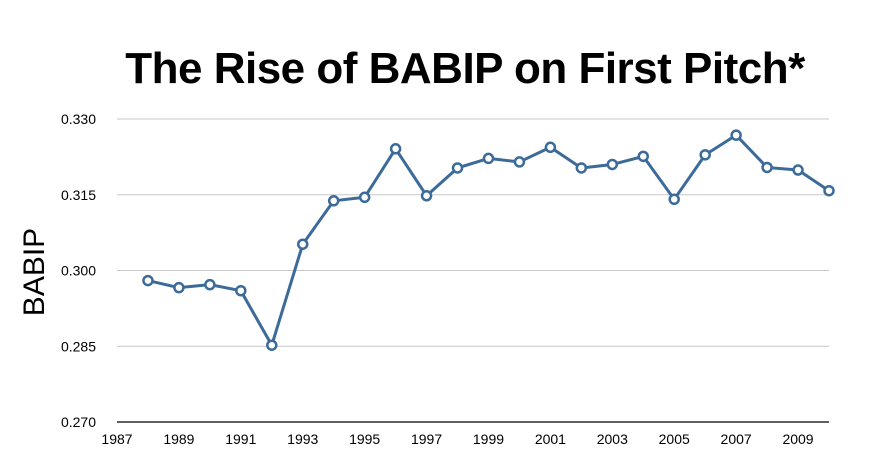  I want to click on x-tick-label: 1989, so click(178, 439).